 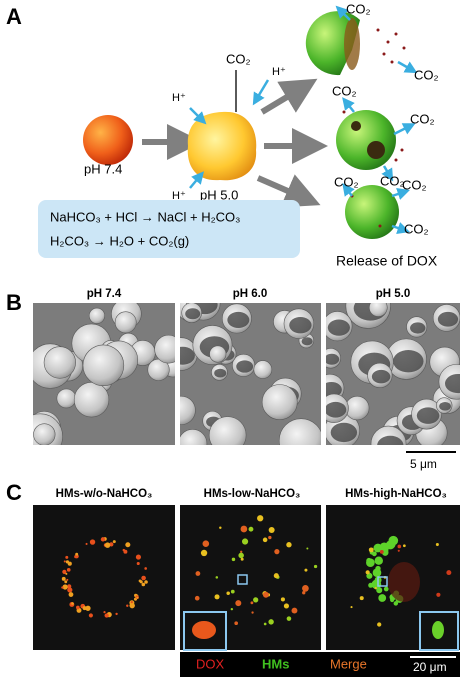 I want to click on dox-dots, so click(x=374, y=128).